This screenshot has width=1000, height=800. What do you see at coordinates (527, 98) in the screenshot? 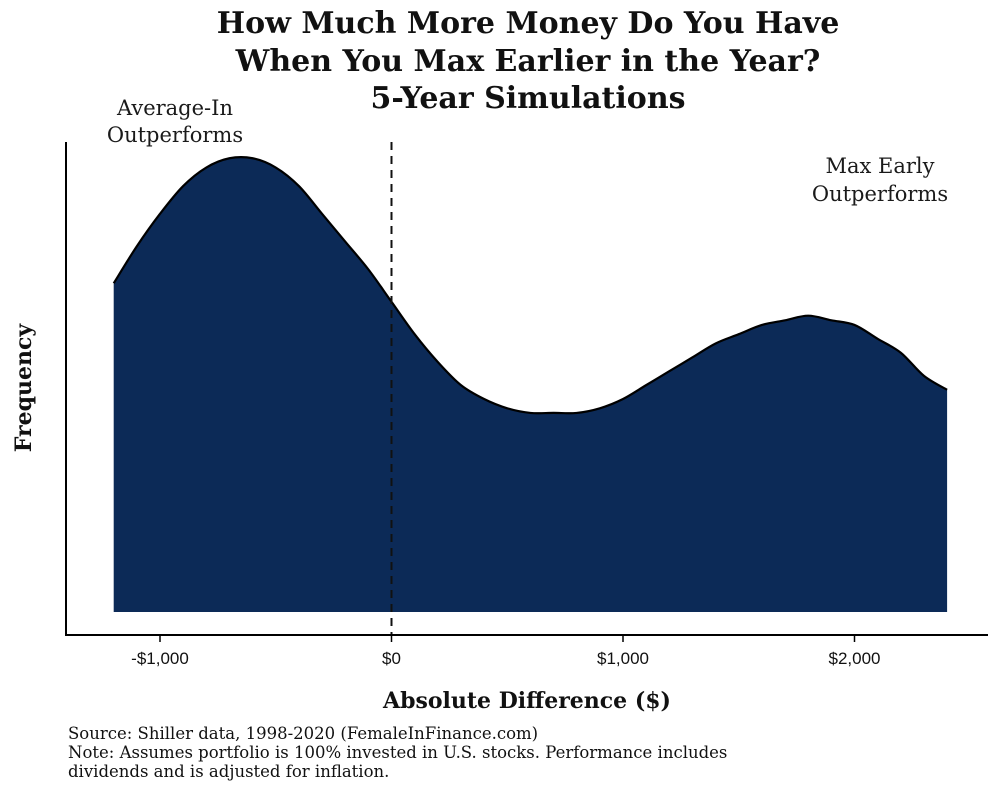
I see `chart-title-line-3: 5-Year Simulations` at bounding box center [527, 98].